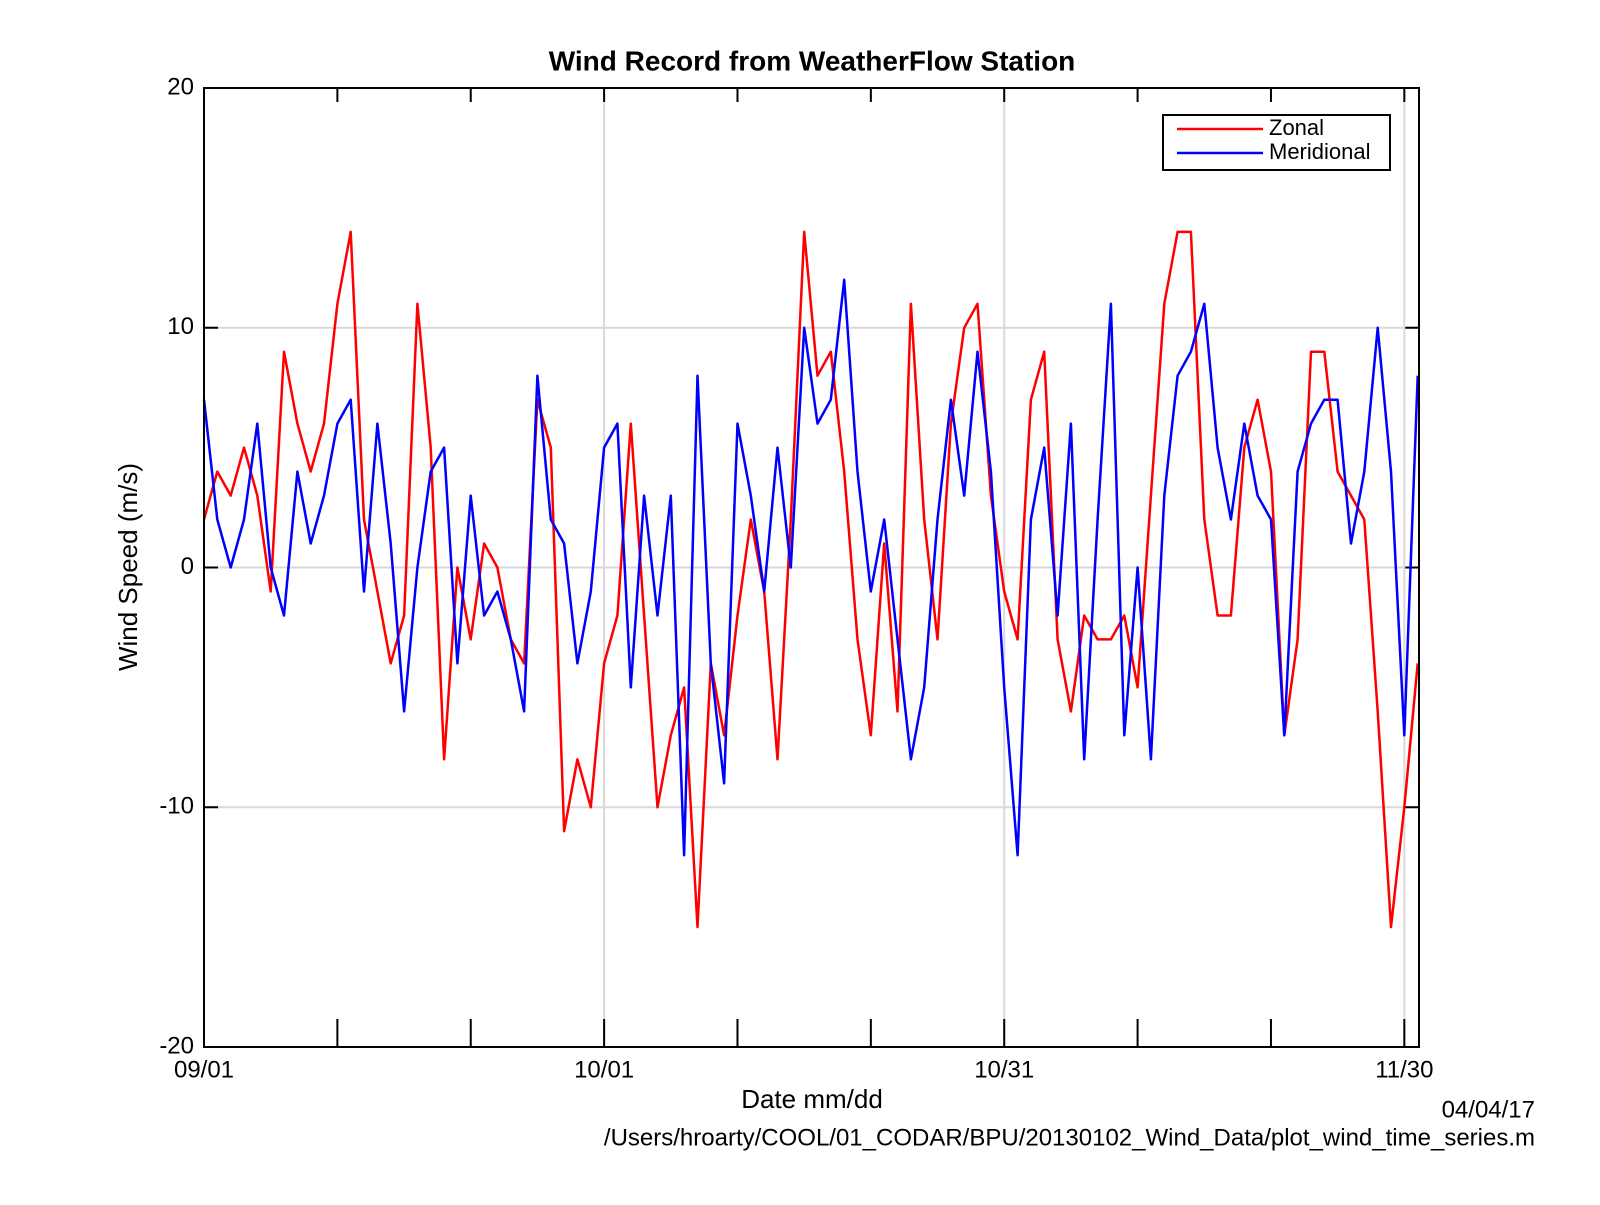 Image resolution: width=1600 pixels, height=1205 pixels. What do you see at coordinates (1004, 1069) in the screenshot?
I see `x-tick-label: 10/31` at bounding box center [1004, 1069].